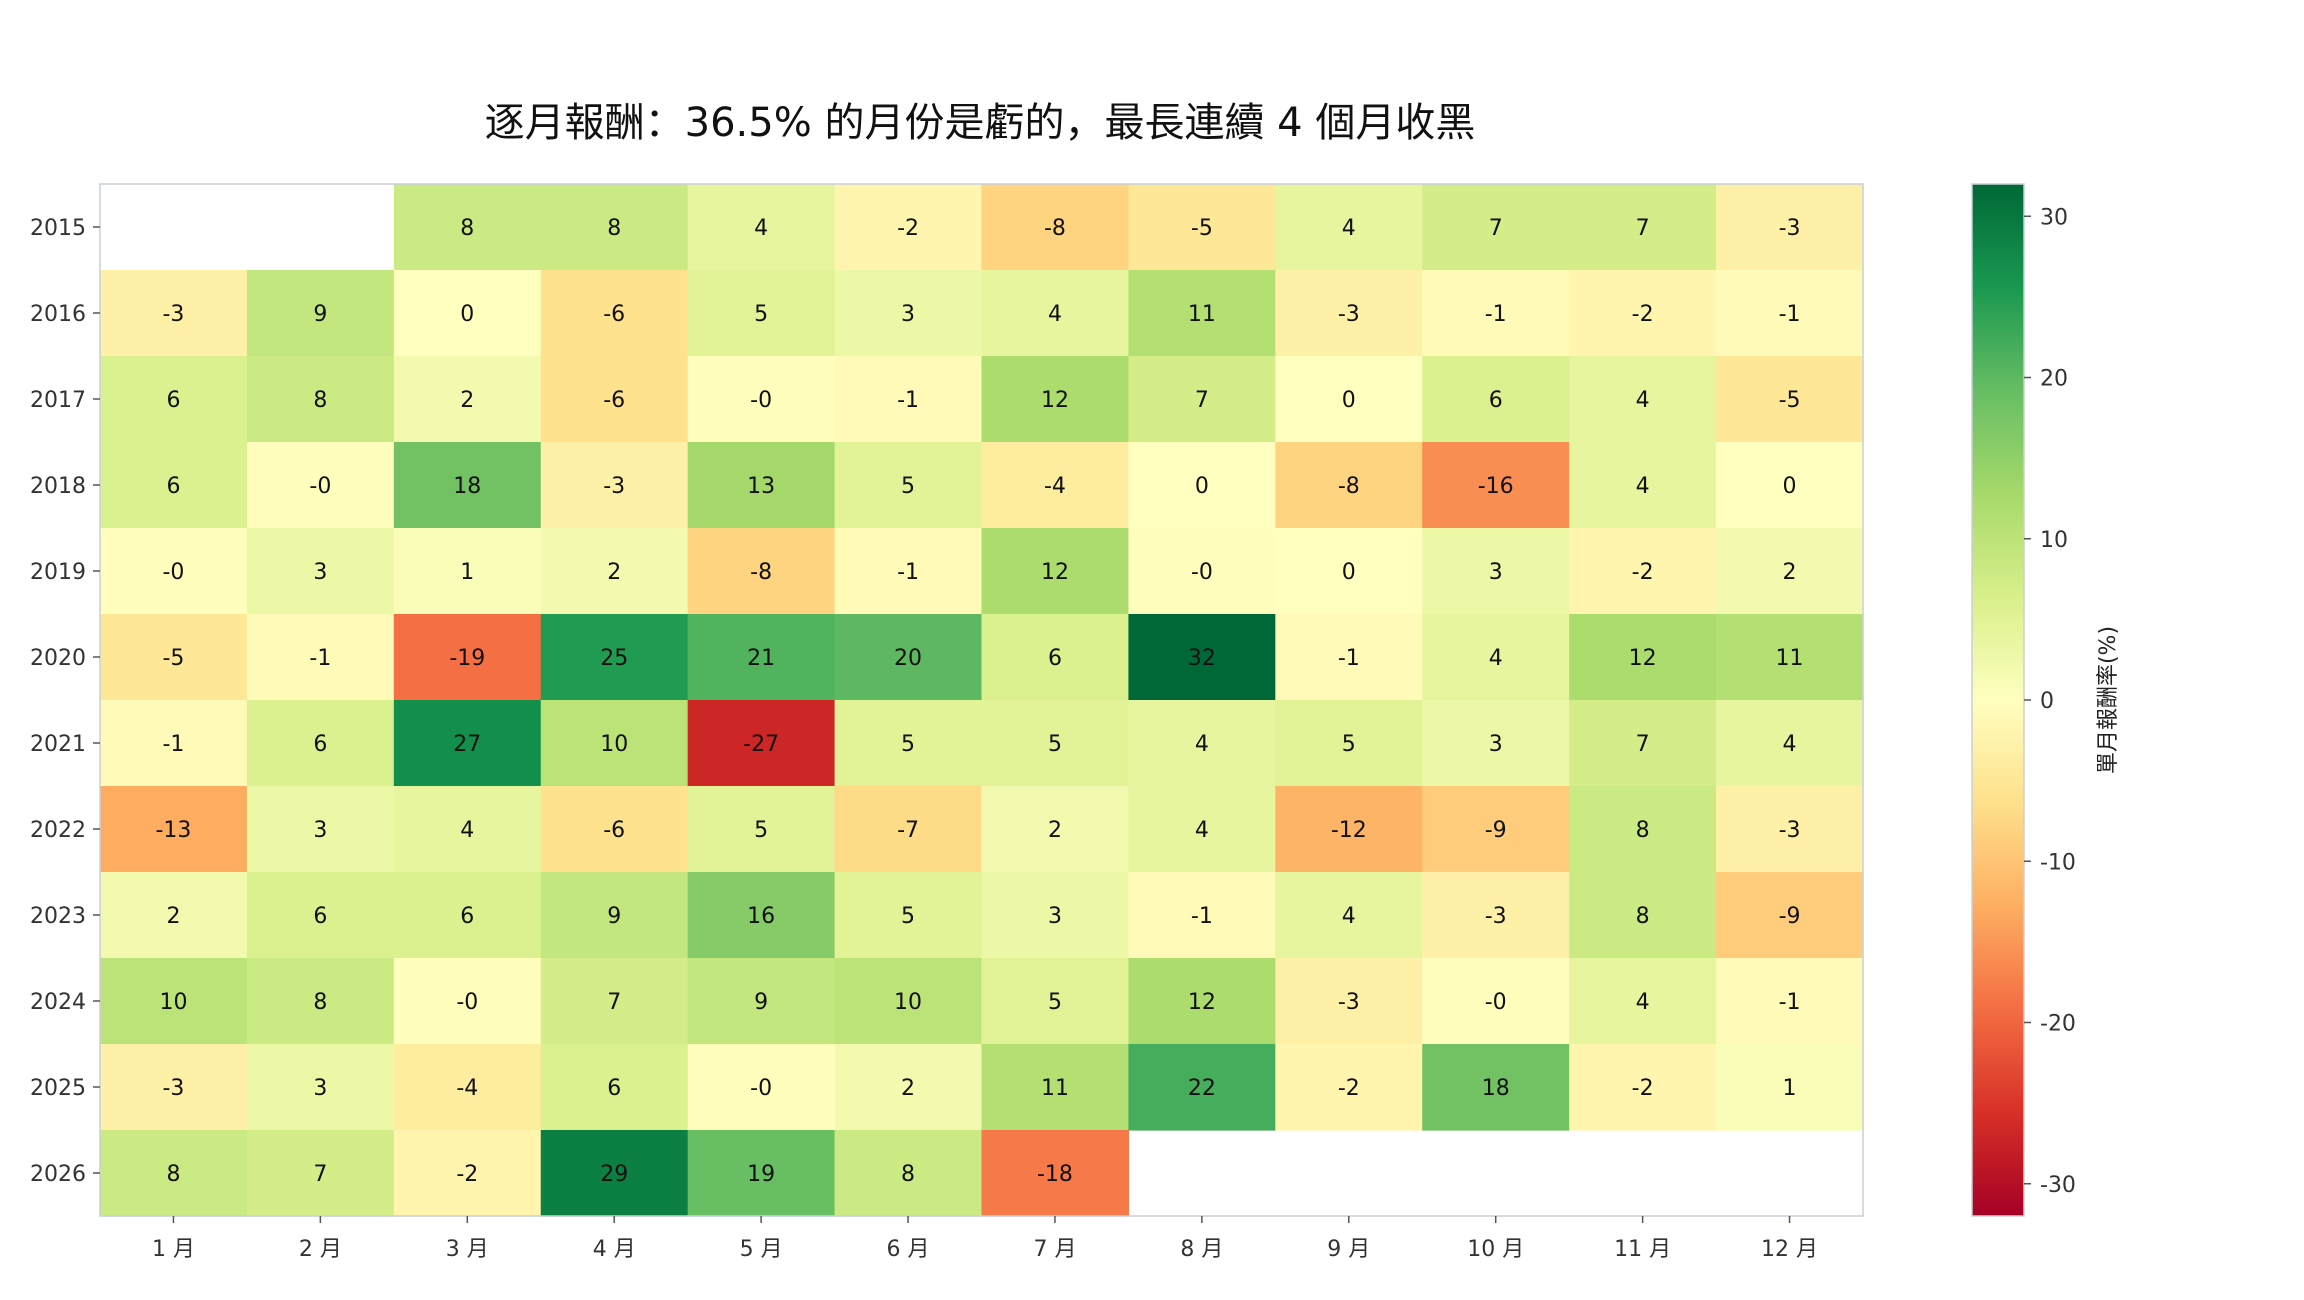 This screenshot has width=2304, height=1300. Describe the element at coordinates (58, 1002) in the screenshot. I see `y-tick-label: 2024` at that location.